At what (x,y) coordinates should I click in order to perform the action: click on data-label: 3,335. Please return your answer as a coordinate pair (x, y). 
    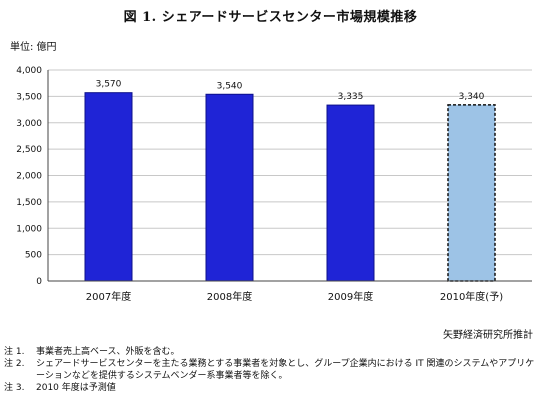
    Looking at the image, I should click on (351, 97).